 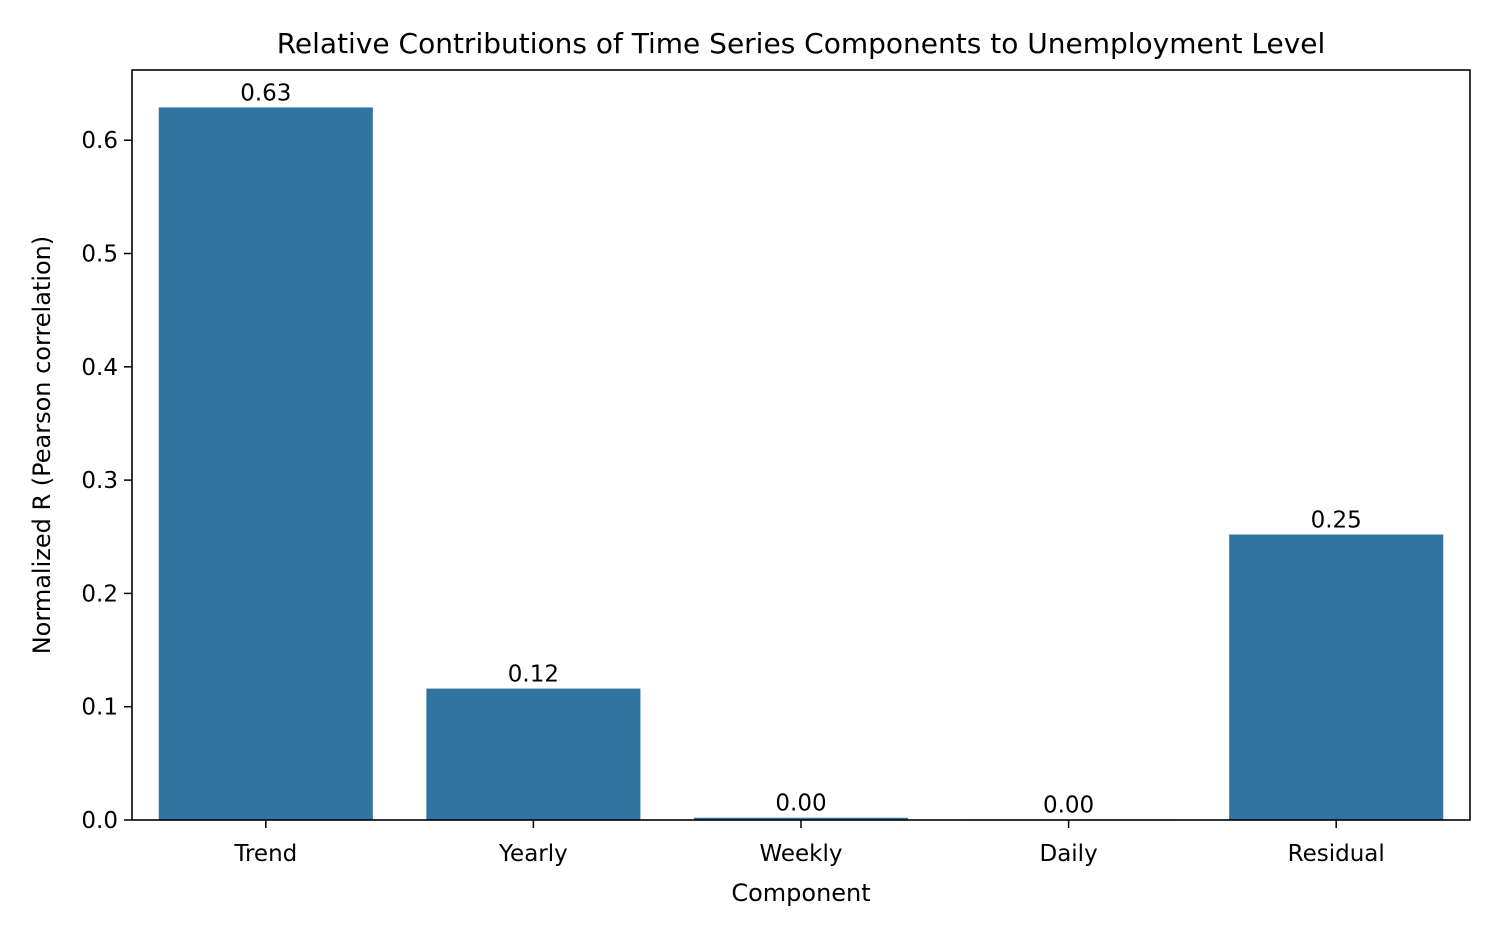 What do you see at coordinates (1336, 854) in the screenshot?
I see `x-tick-label: Residual` at bounding box center [1336, 854].